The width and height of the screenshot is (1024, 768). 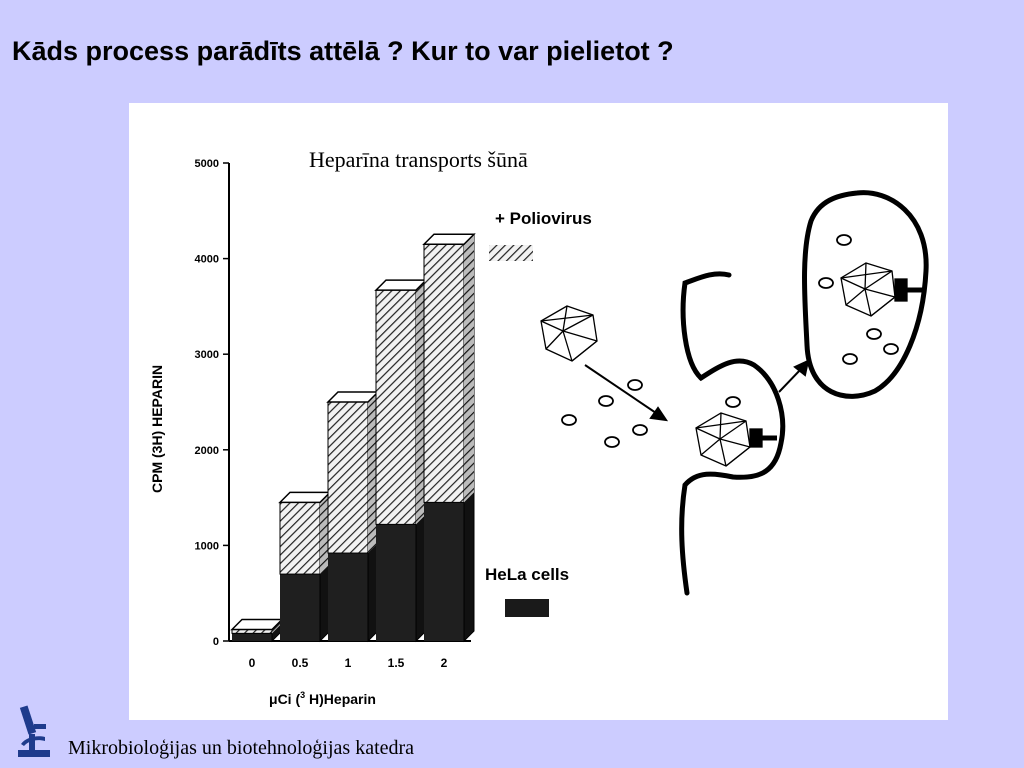 What do you see at coordinates (207, 164) in the screenshot?
I see `y-tick-label: 5000` at bounding box center [207, 164].